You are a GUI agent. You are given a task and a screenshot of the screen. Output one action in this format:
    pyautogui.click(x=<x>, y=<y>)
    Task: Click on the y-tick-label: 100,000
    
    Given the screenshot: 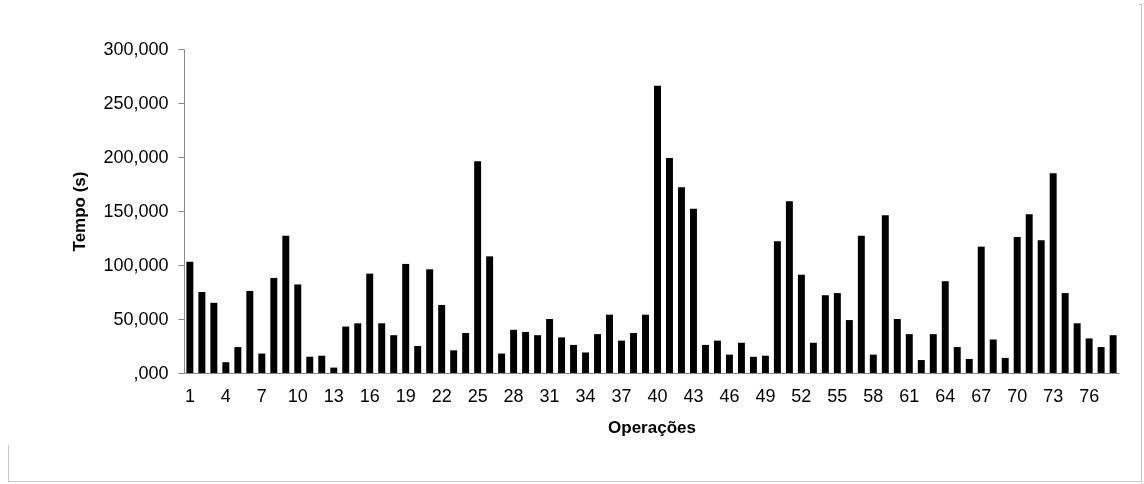 What is the action you would take?
    pyautogui.click(x=136, y=264)
    